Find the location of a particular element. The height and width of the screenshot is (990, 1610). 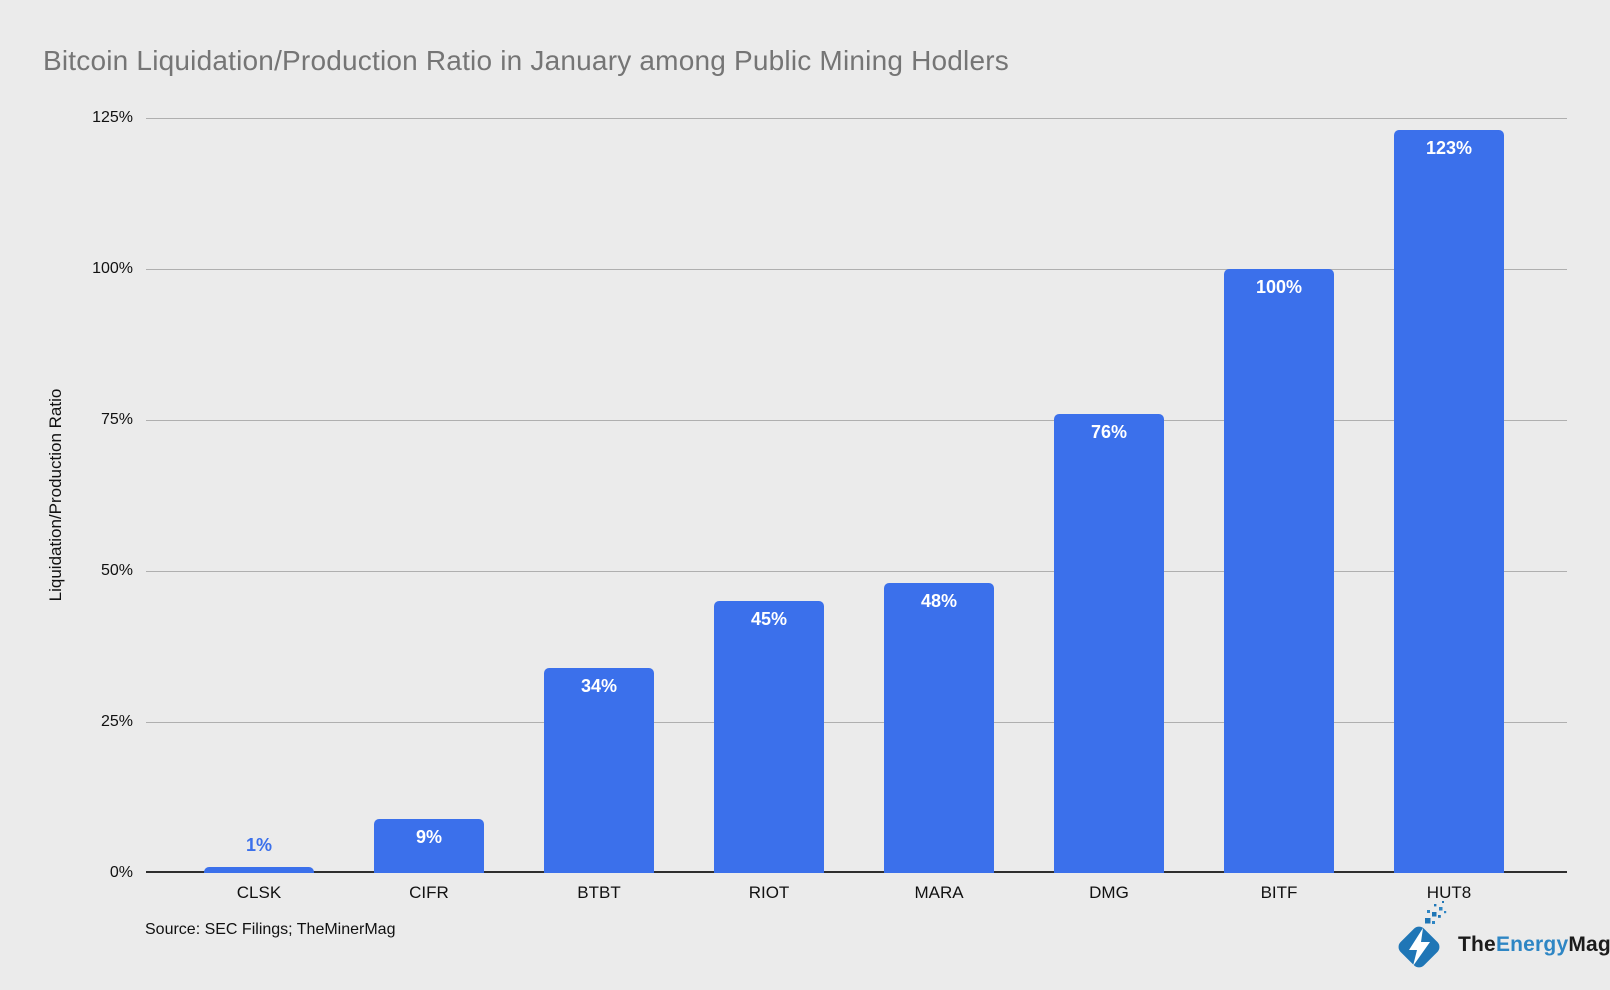

x-axis-line is located at coordinates (856, 872).